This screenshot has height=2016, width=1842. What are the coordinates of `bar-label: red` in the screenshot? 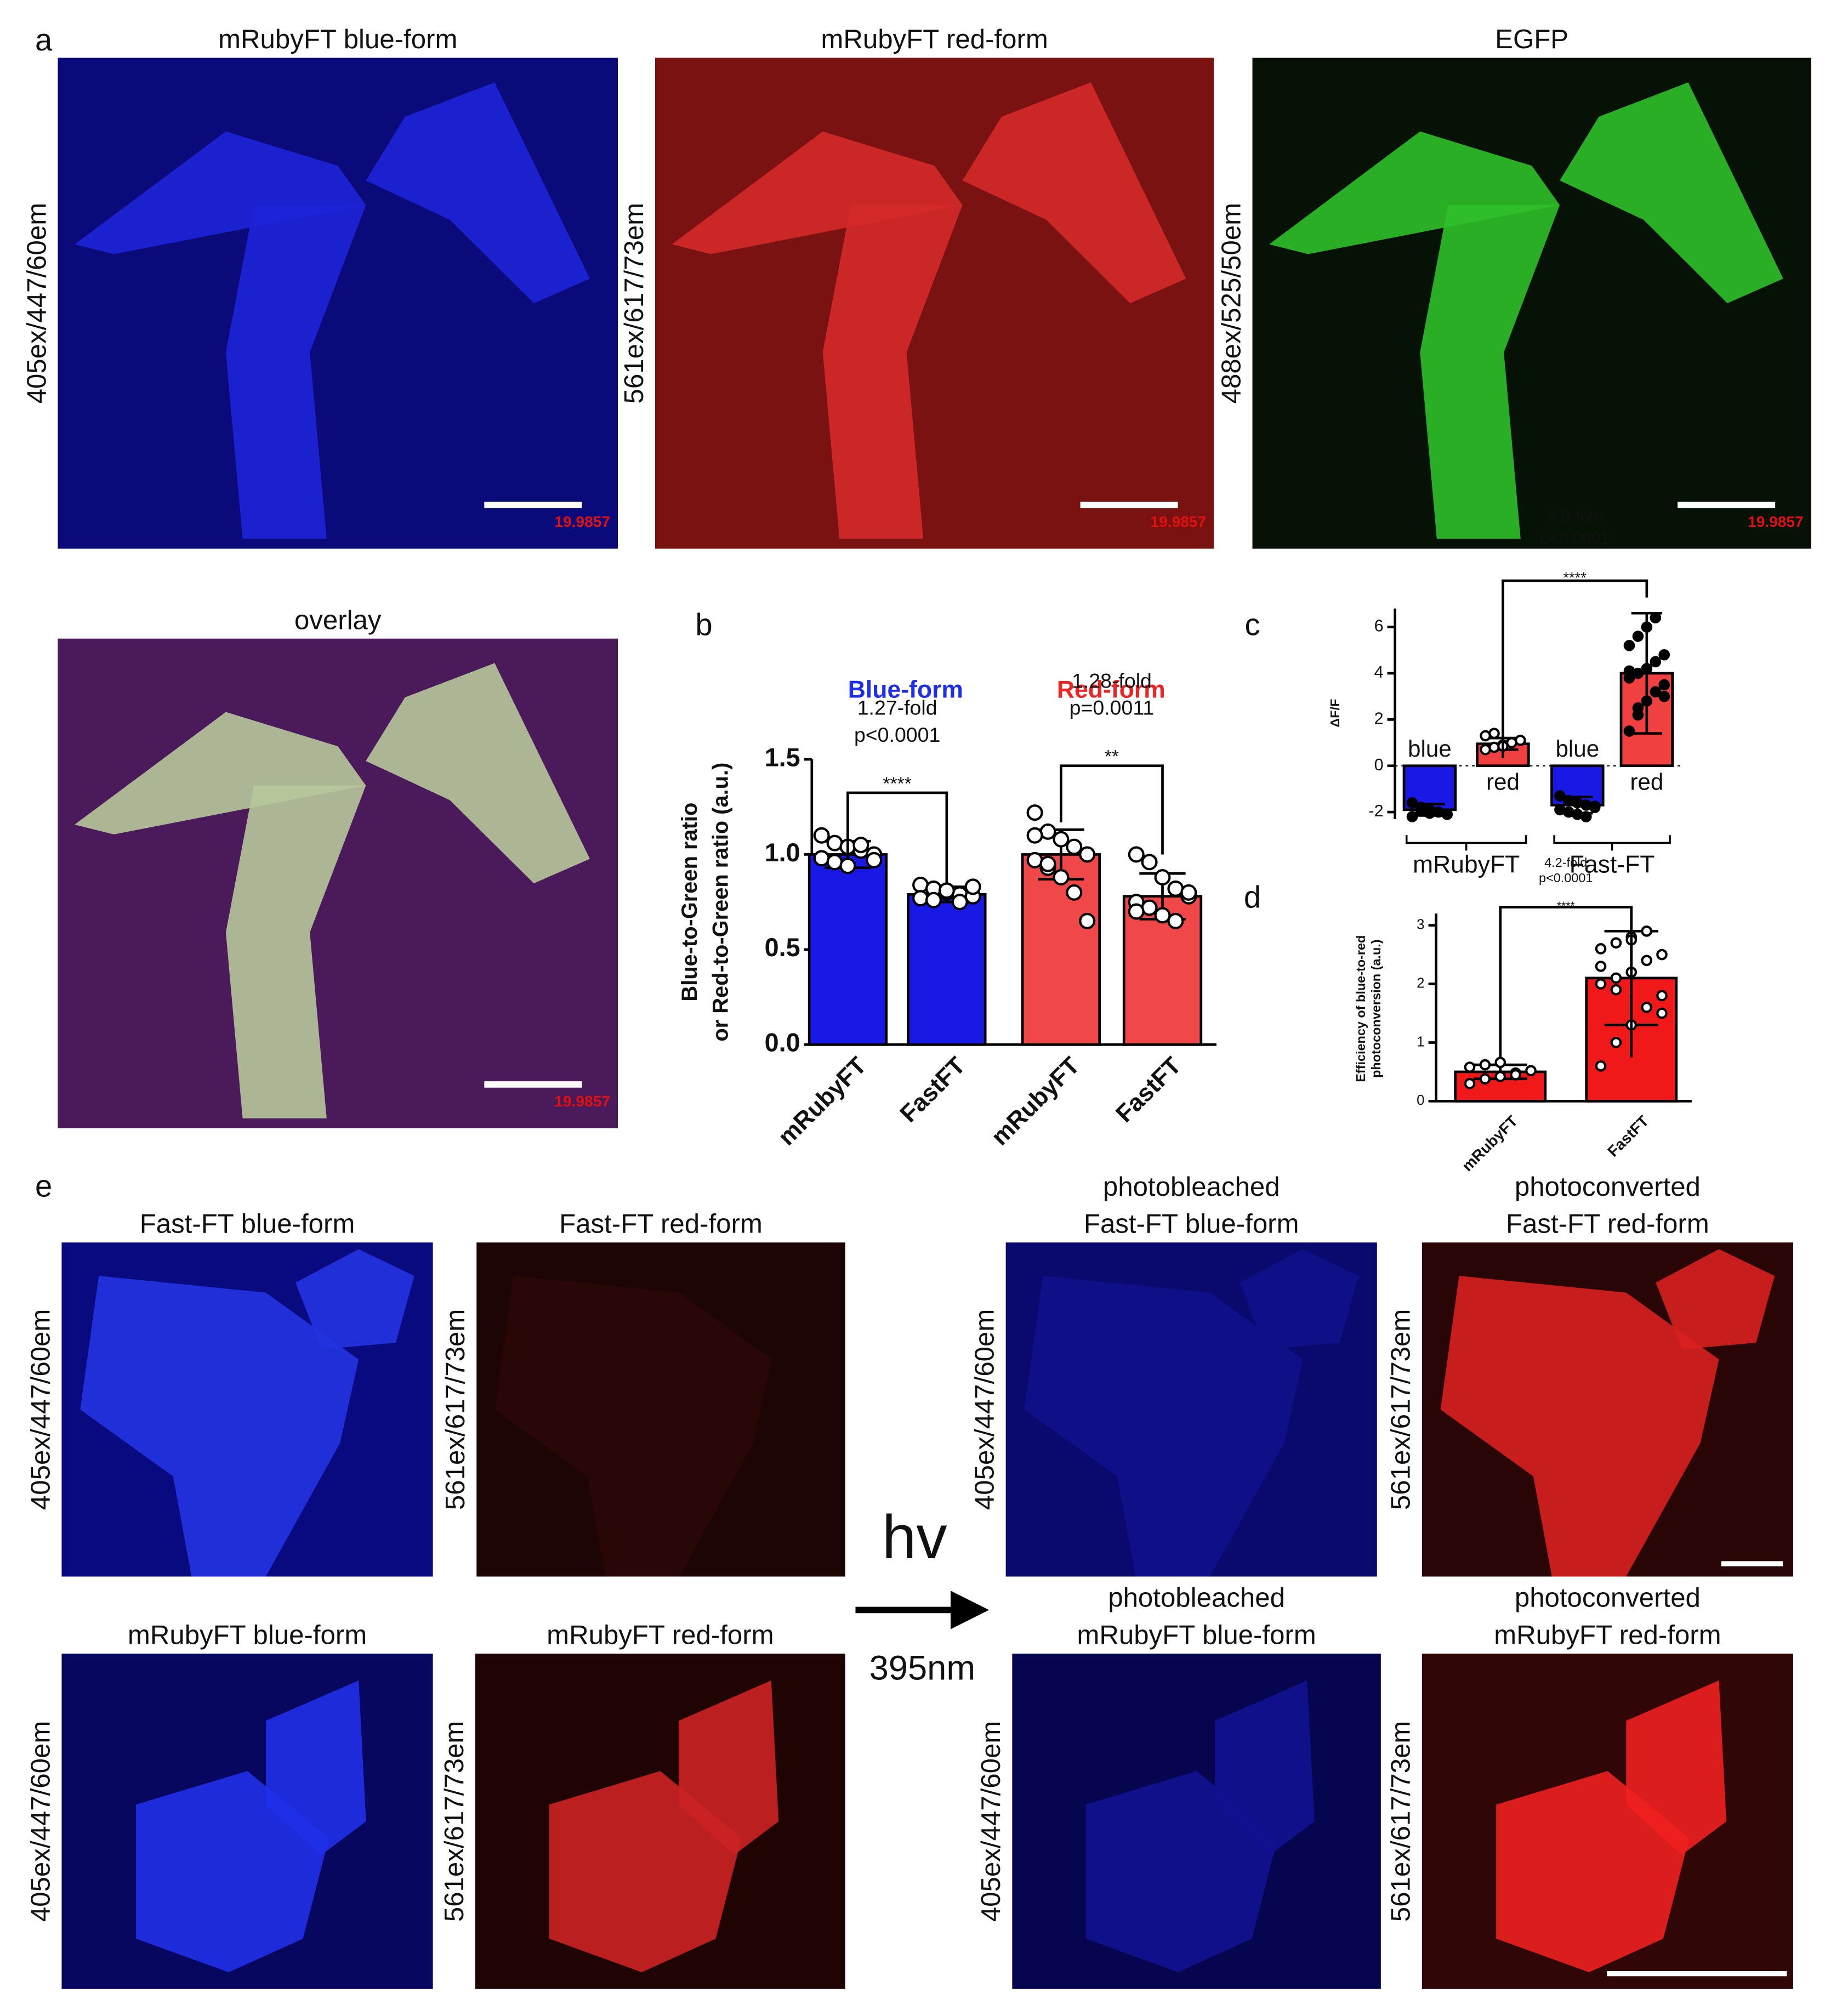 It's located at (1647, 782).